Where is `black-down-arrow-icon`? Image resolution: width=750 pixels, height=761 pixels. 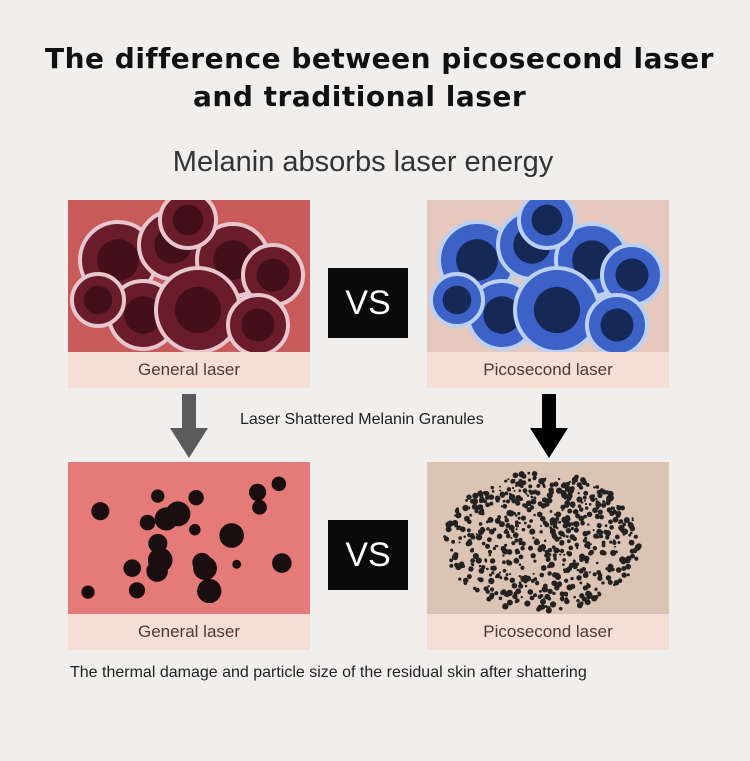
black-down-arrow-icon is located at coordinates (549, 426).